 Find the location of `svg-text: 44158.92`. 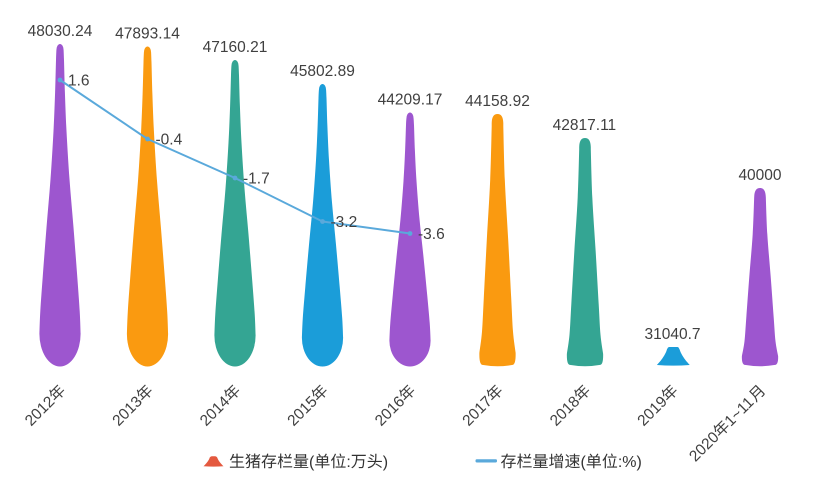

svg-text: 44158.92 is located at coordinates (497, 101).